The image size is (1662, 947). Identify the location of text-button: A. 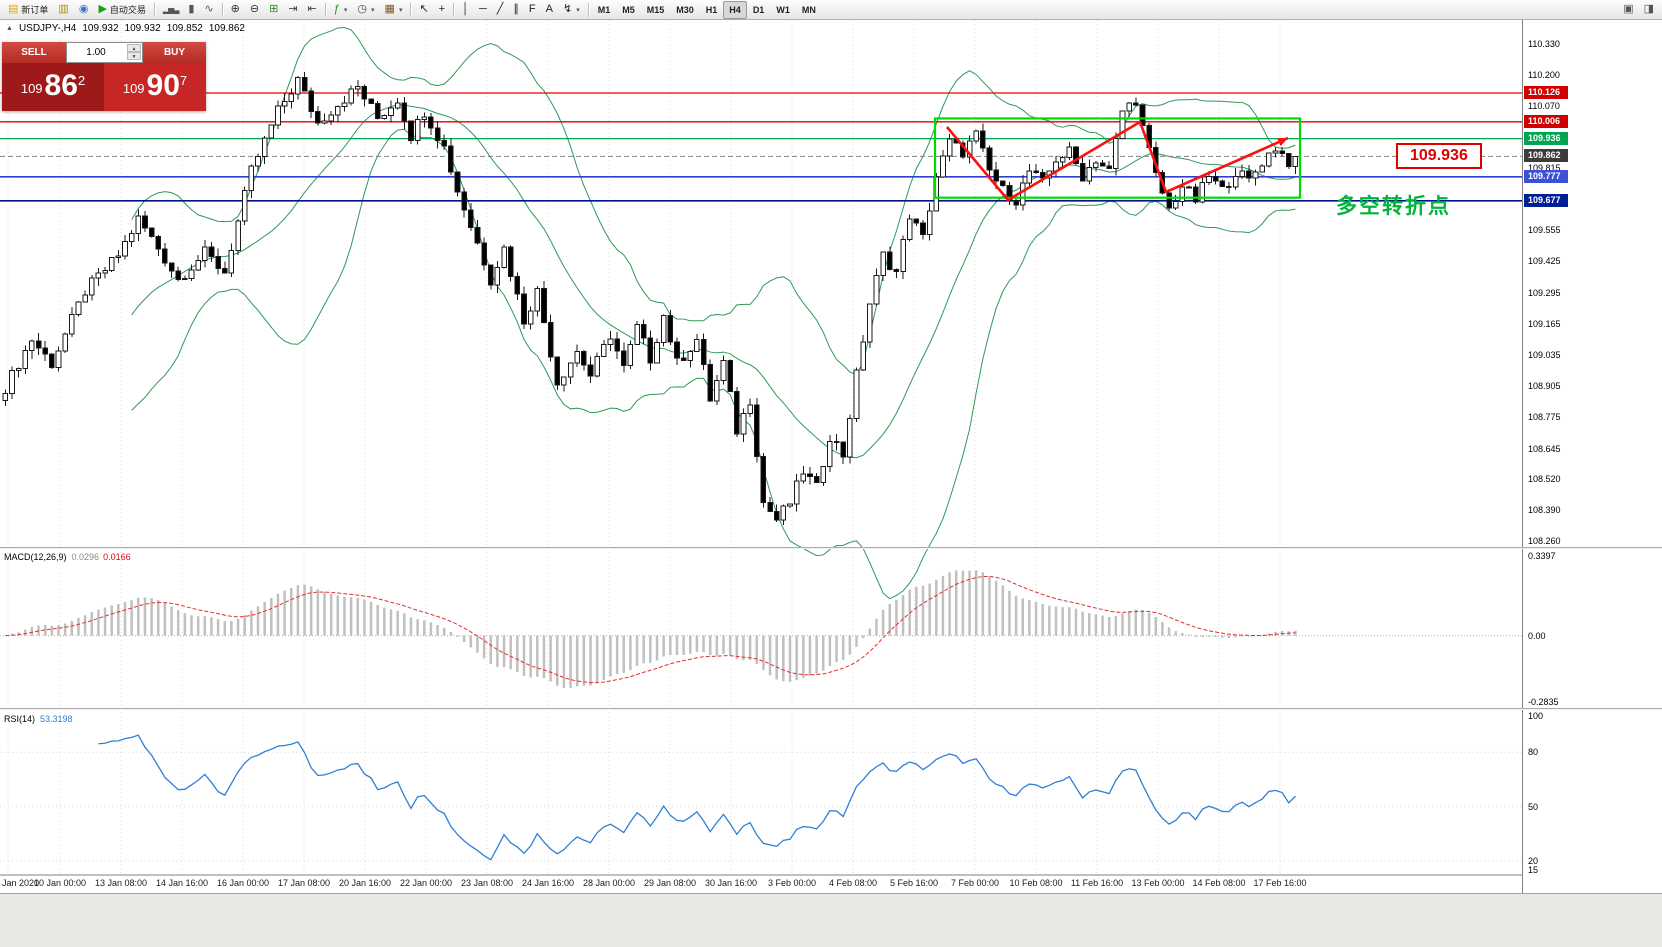
(549, 10).